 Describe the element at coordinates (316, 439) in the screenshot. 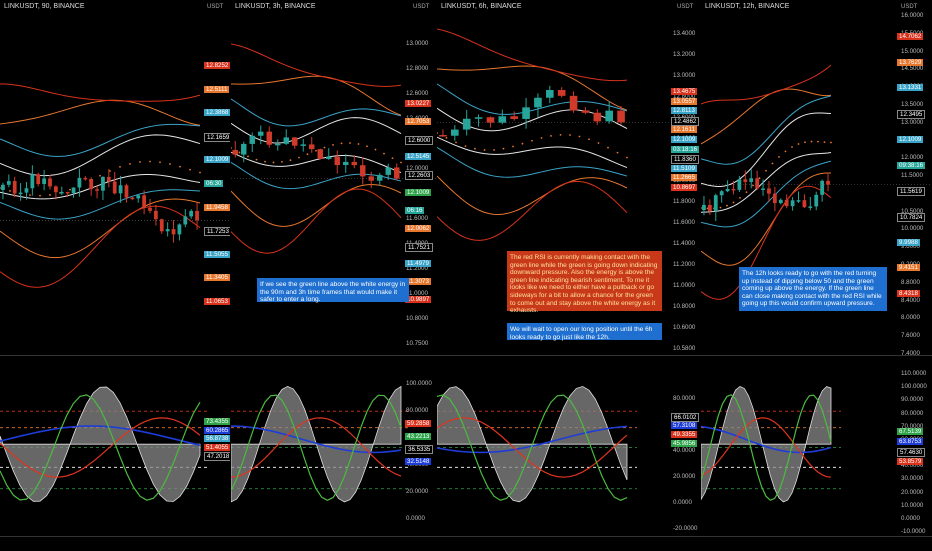

I see `rsi-blue-line` at that location.